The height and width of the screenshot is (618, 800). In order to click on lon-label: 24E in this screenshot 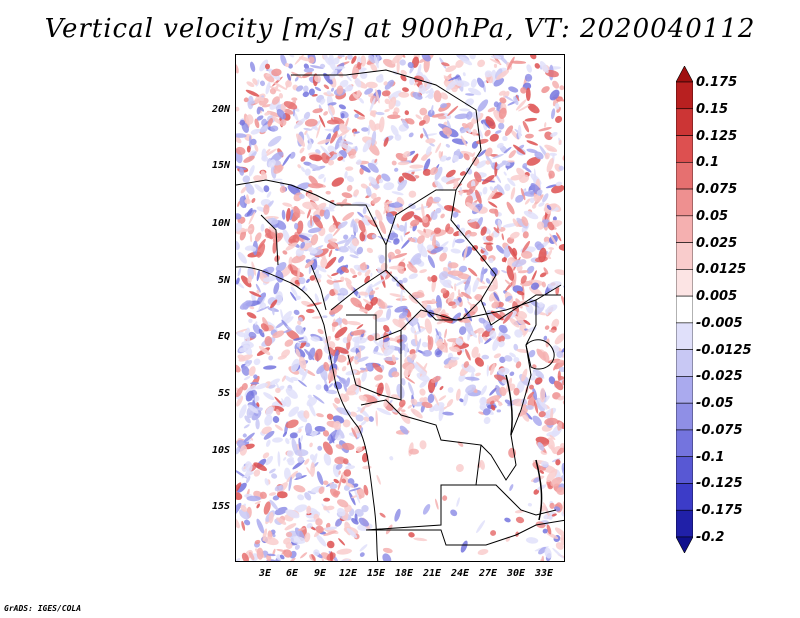, I will do `click(460, 573)`.